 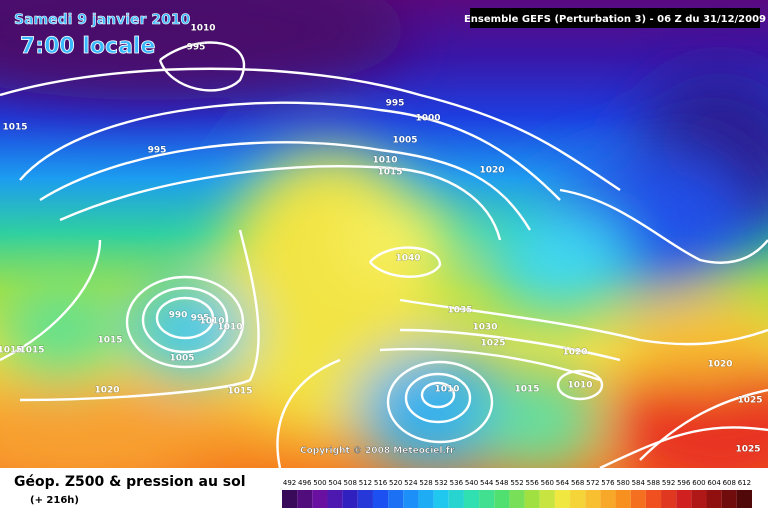 I want to click on isobar-label: 1030, so click(x=484, y=328).